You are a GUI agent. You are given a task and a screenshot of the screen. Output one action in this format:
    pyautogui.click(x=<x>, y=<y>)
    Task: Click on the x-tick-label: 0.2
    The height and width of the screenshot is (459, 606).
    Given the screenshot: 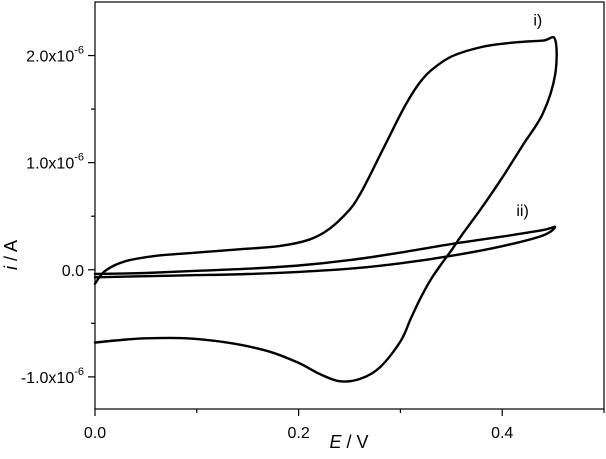 What is the action you would take?
    pyautogui.click(x=298, y=433)
    